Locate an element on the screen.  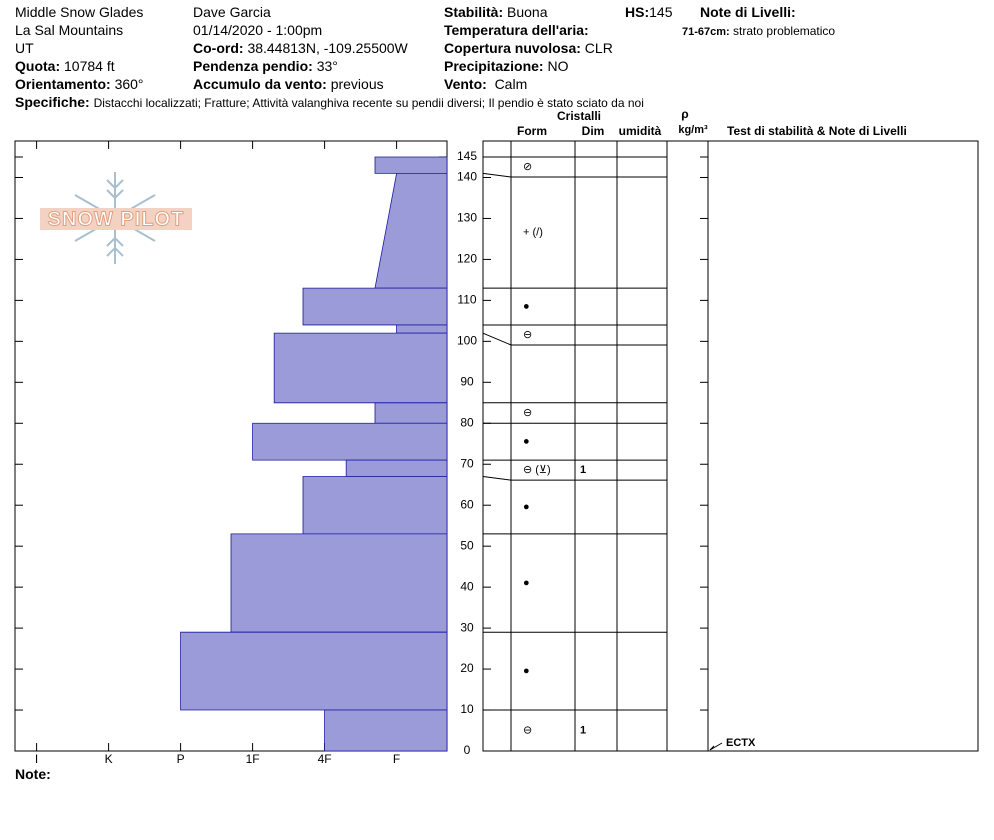
value: 38.44813N, -109.25500W is located at coordinates (327, 48).